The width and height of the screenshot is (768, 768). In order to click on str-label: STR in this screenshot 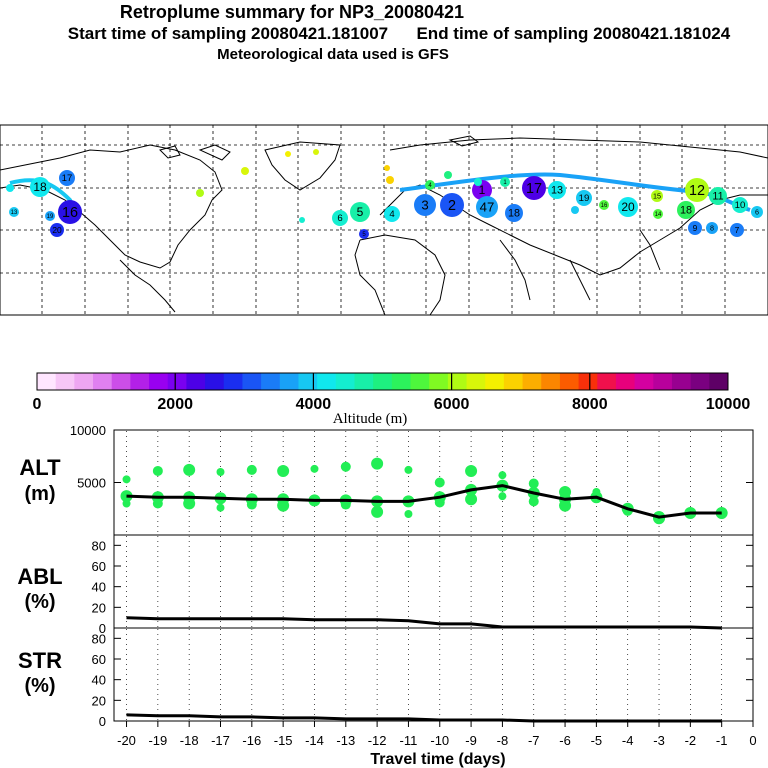, I will do `click(40, 660)`.